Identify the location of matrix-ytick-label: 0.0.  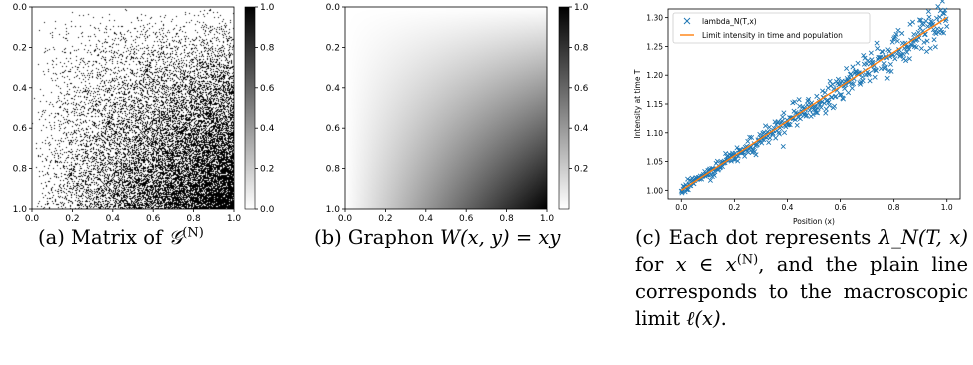
(20, 8).